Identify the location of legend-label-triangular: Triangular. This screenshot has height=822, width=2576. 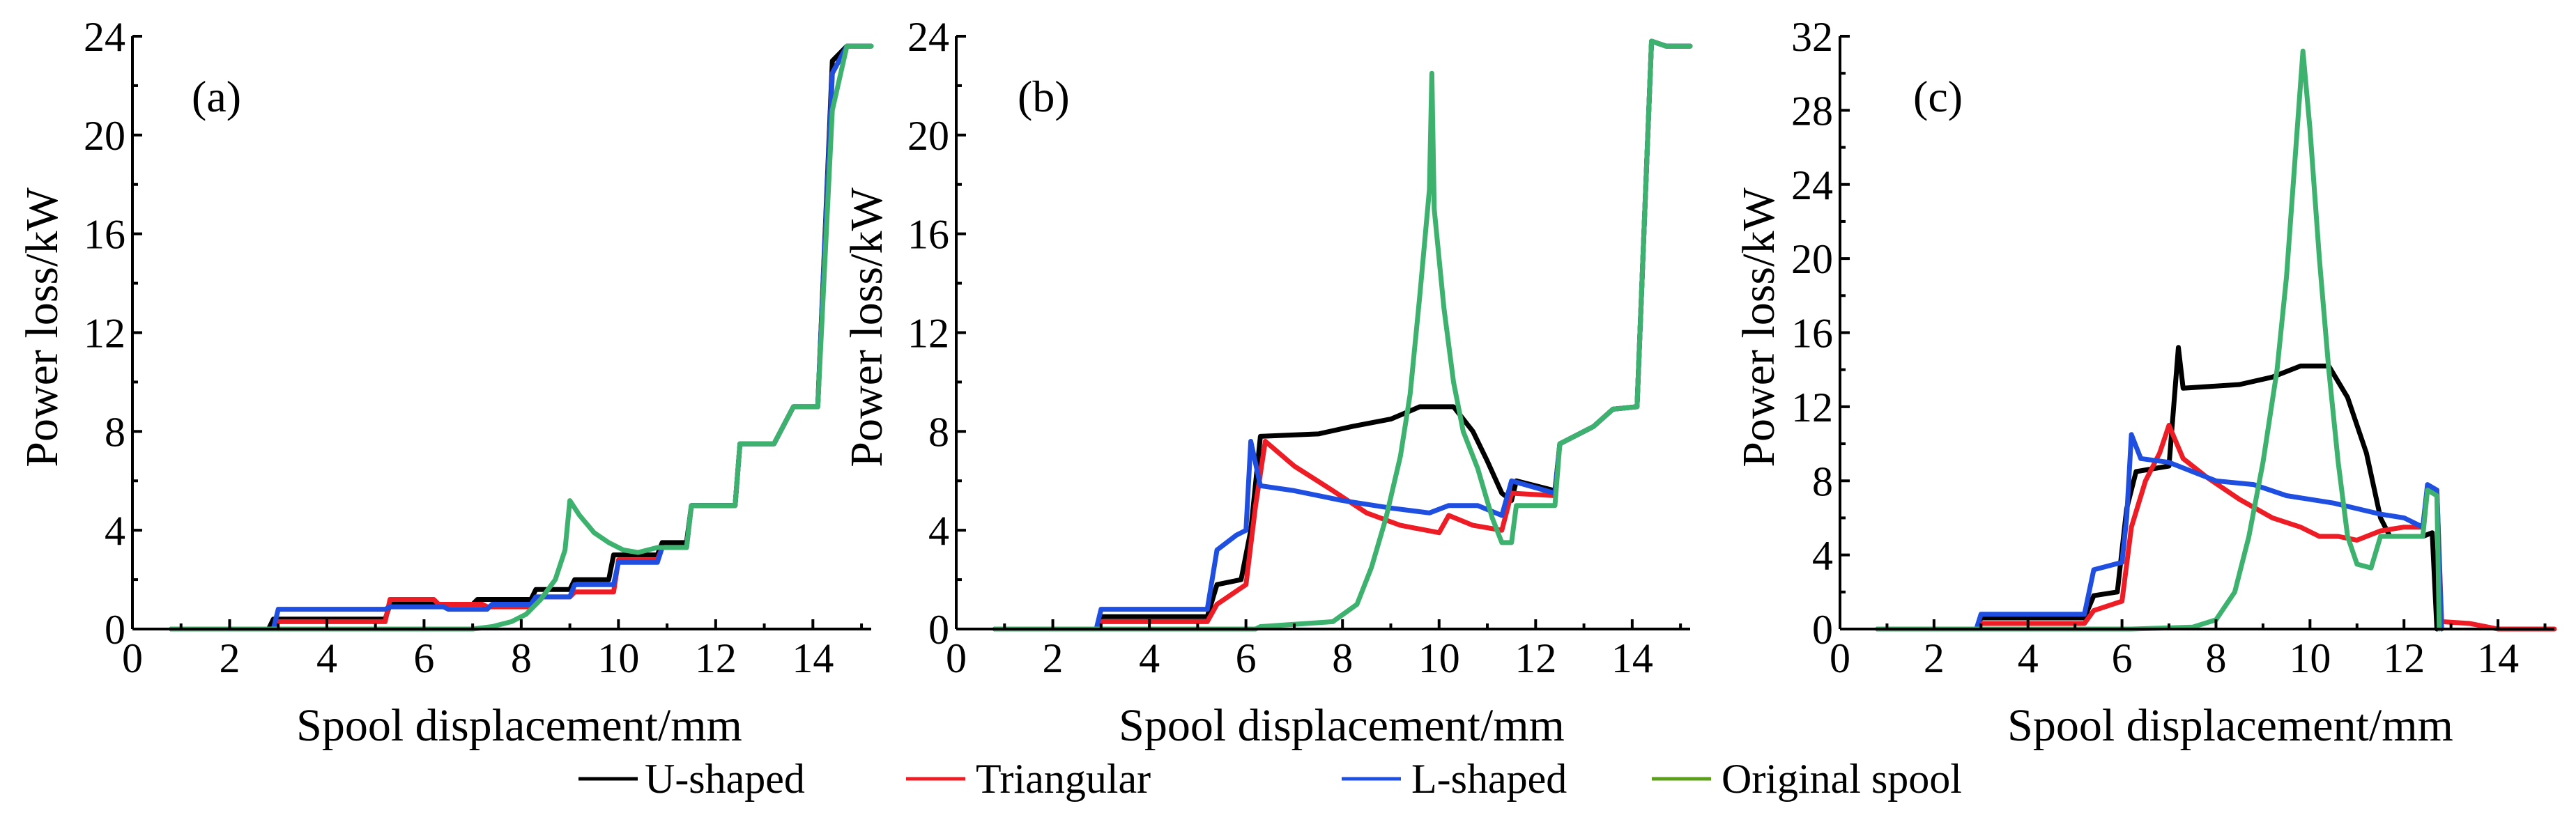
(1063, 779).